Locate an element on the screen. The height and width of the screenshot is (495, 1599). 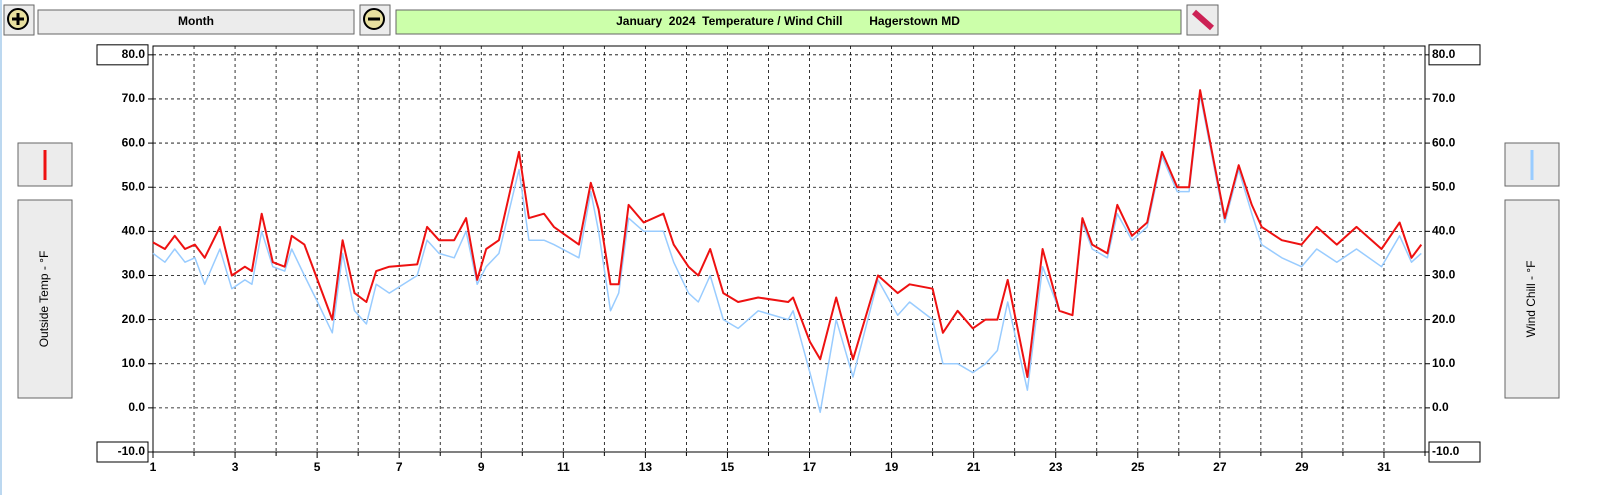
y-tick-label: 30.0 is located at coordinates (134, 275).